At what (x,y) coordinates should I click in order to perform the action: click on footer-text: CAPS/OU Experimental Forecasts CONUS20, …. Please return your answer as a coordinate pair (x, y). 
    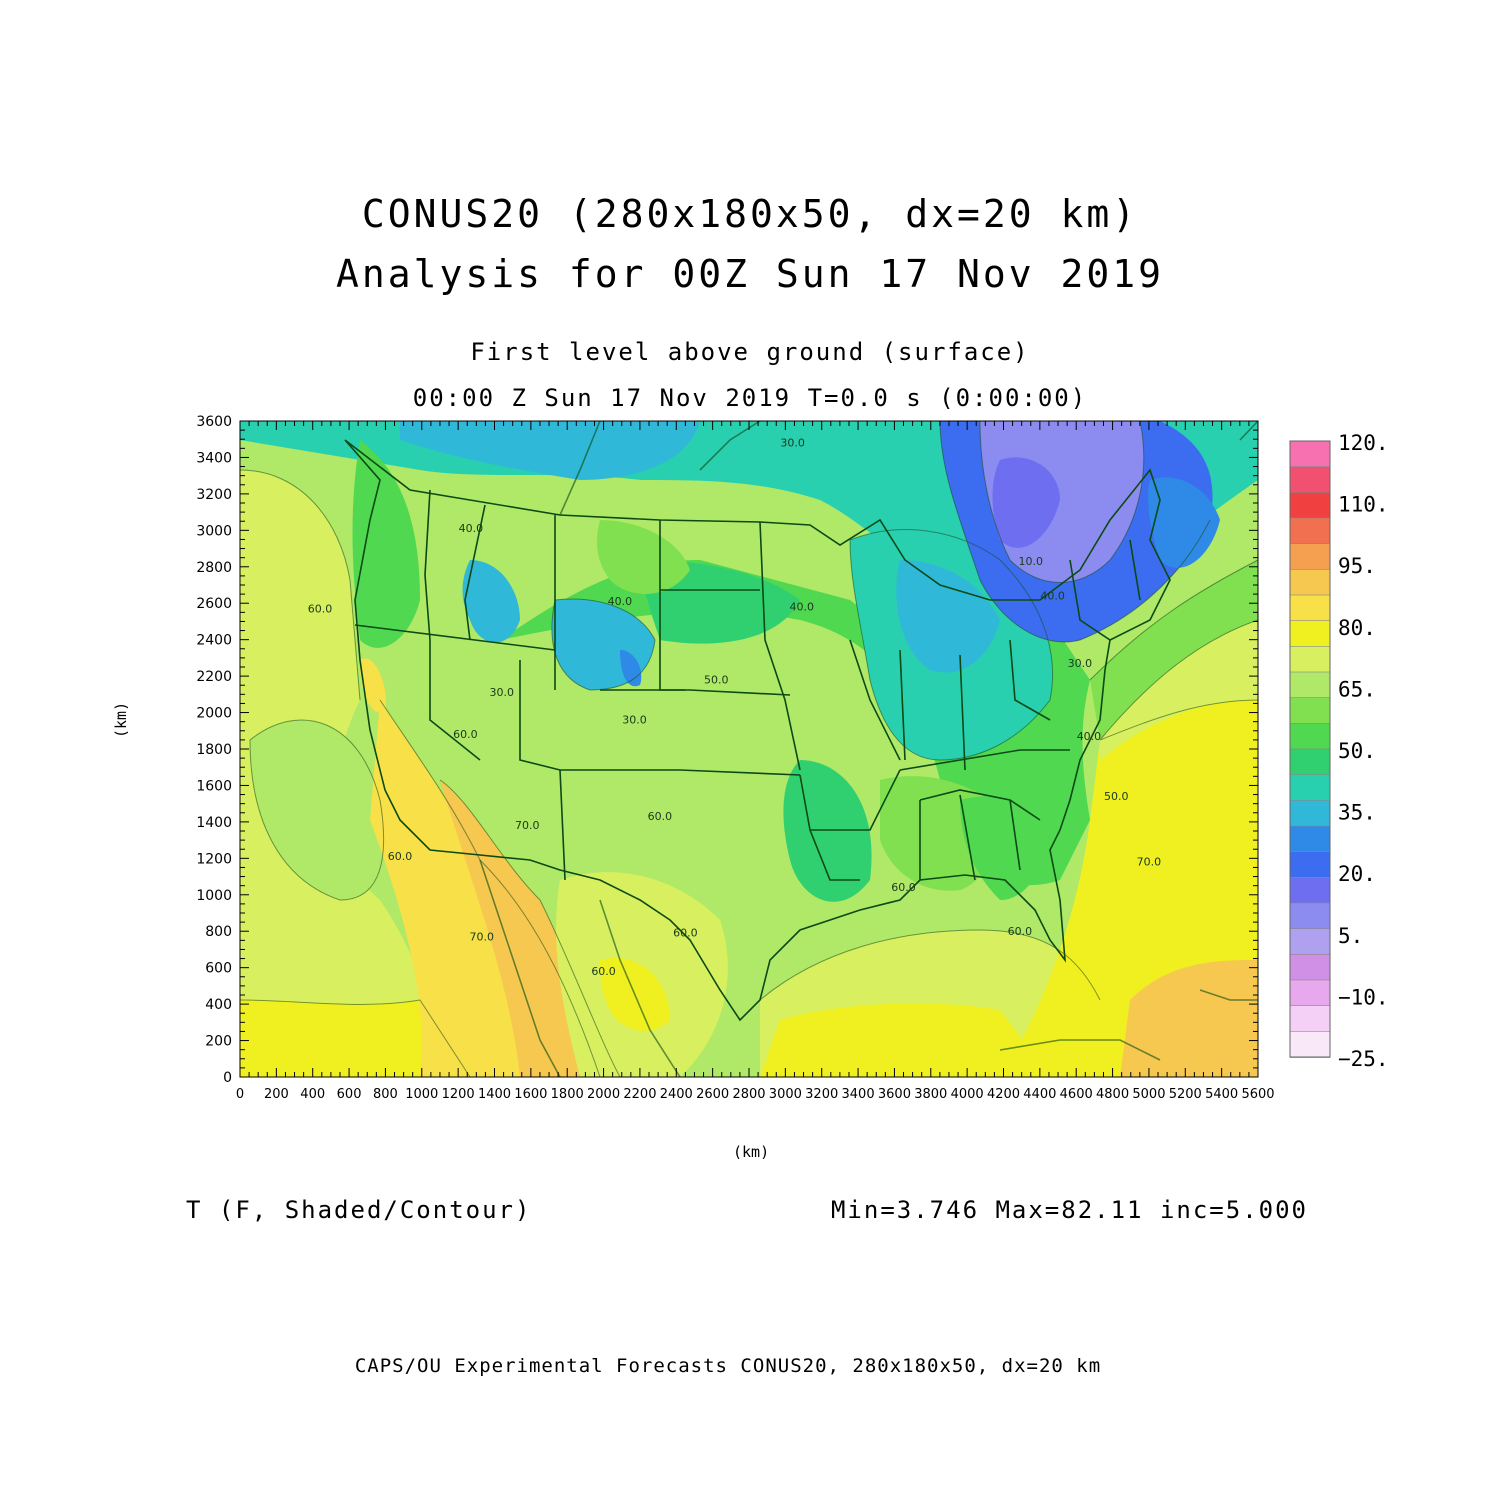
    Looking at the image, I should click on (728, 1366).